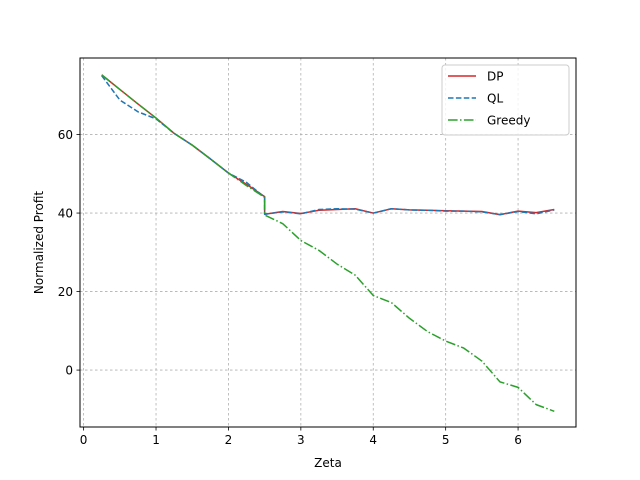  I want to click on x-tick-label: 4, so click(373, 440).